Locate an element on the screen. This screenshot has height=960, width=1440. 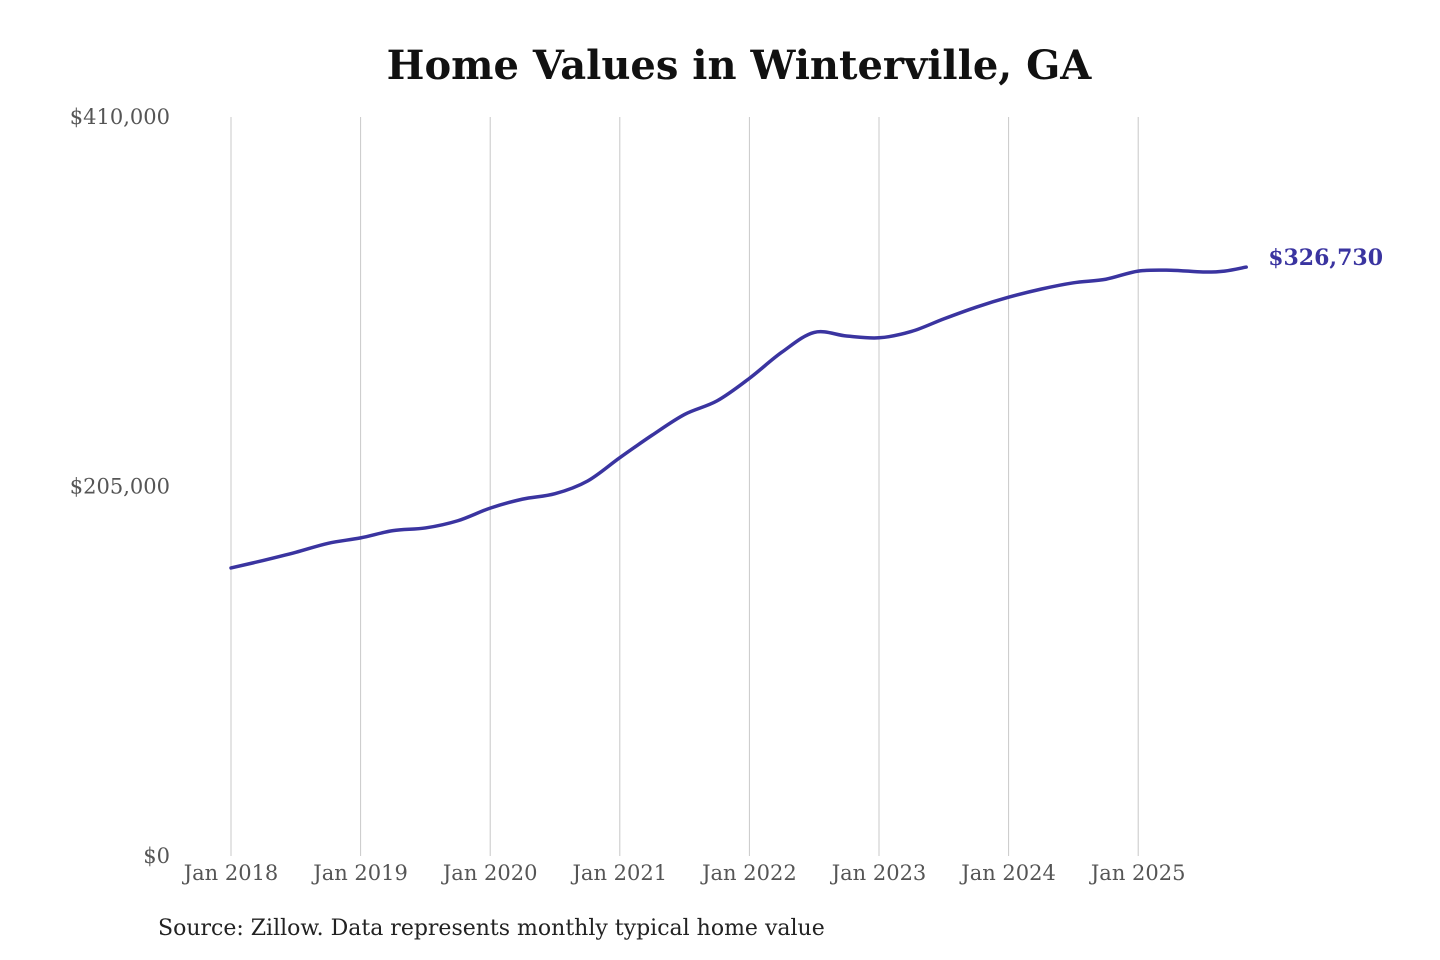
x-tick-label: Jan 2021 is located at coordinates (619, 873).